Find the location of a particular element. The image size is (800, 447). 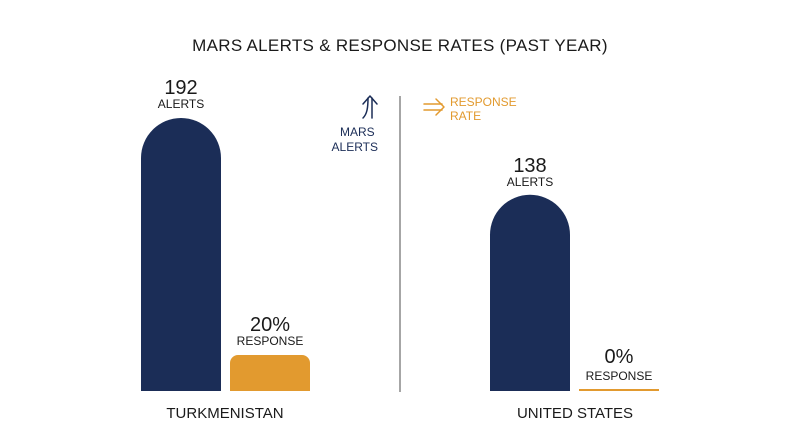

legend-label-response-rate-line-1: RESPONSE is located at coordinates (483, 102).